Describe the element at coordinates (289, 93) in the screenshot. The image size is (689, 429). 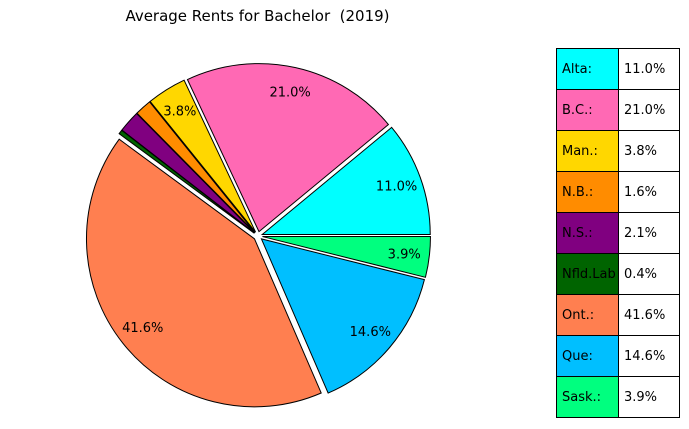
I see `pie-slice-label-1: 21.0%` at that location.